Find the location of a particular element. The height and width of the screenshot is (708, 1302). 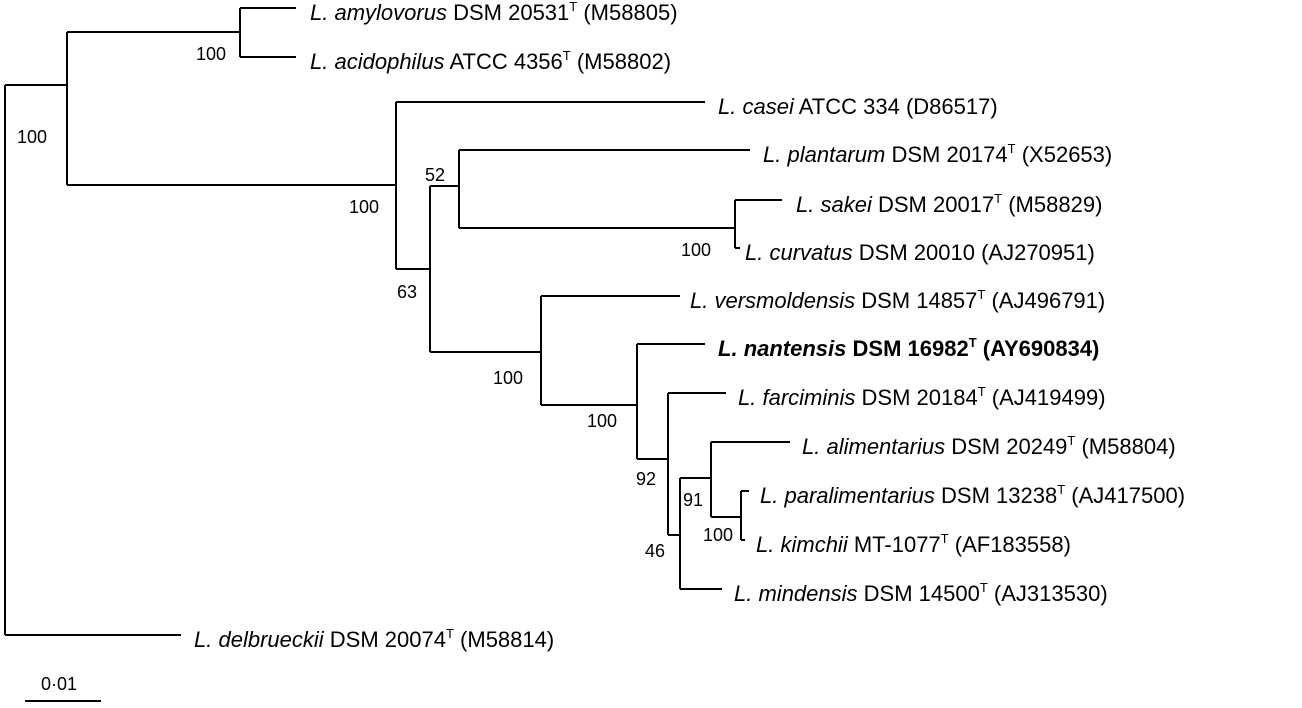

bootstrap-value: 52 is located at coordinates (435, 175).